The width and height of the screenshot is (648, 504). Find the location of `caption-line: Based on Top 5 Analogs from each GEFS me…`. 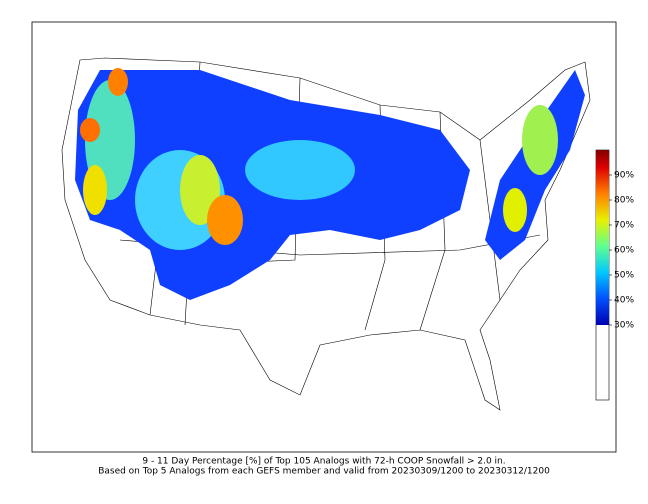

caption-line: Based on Top 5 Analogs from each GEFS me… is located at coordinates (324, 472).